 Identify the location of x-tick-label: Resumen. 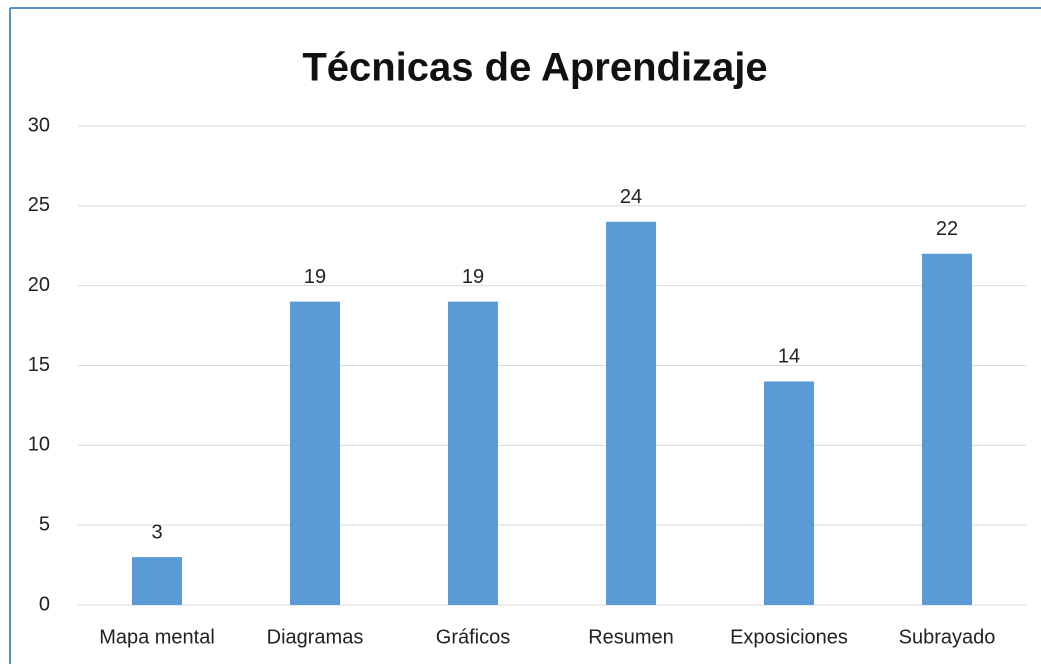
(631, 637).